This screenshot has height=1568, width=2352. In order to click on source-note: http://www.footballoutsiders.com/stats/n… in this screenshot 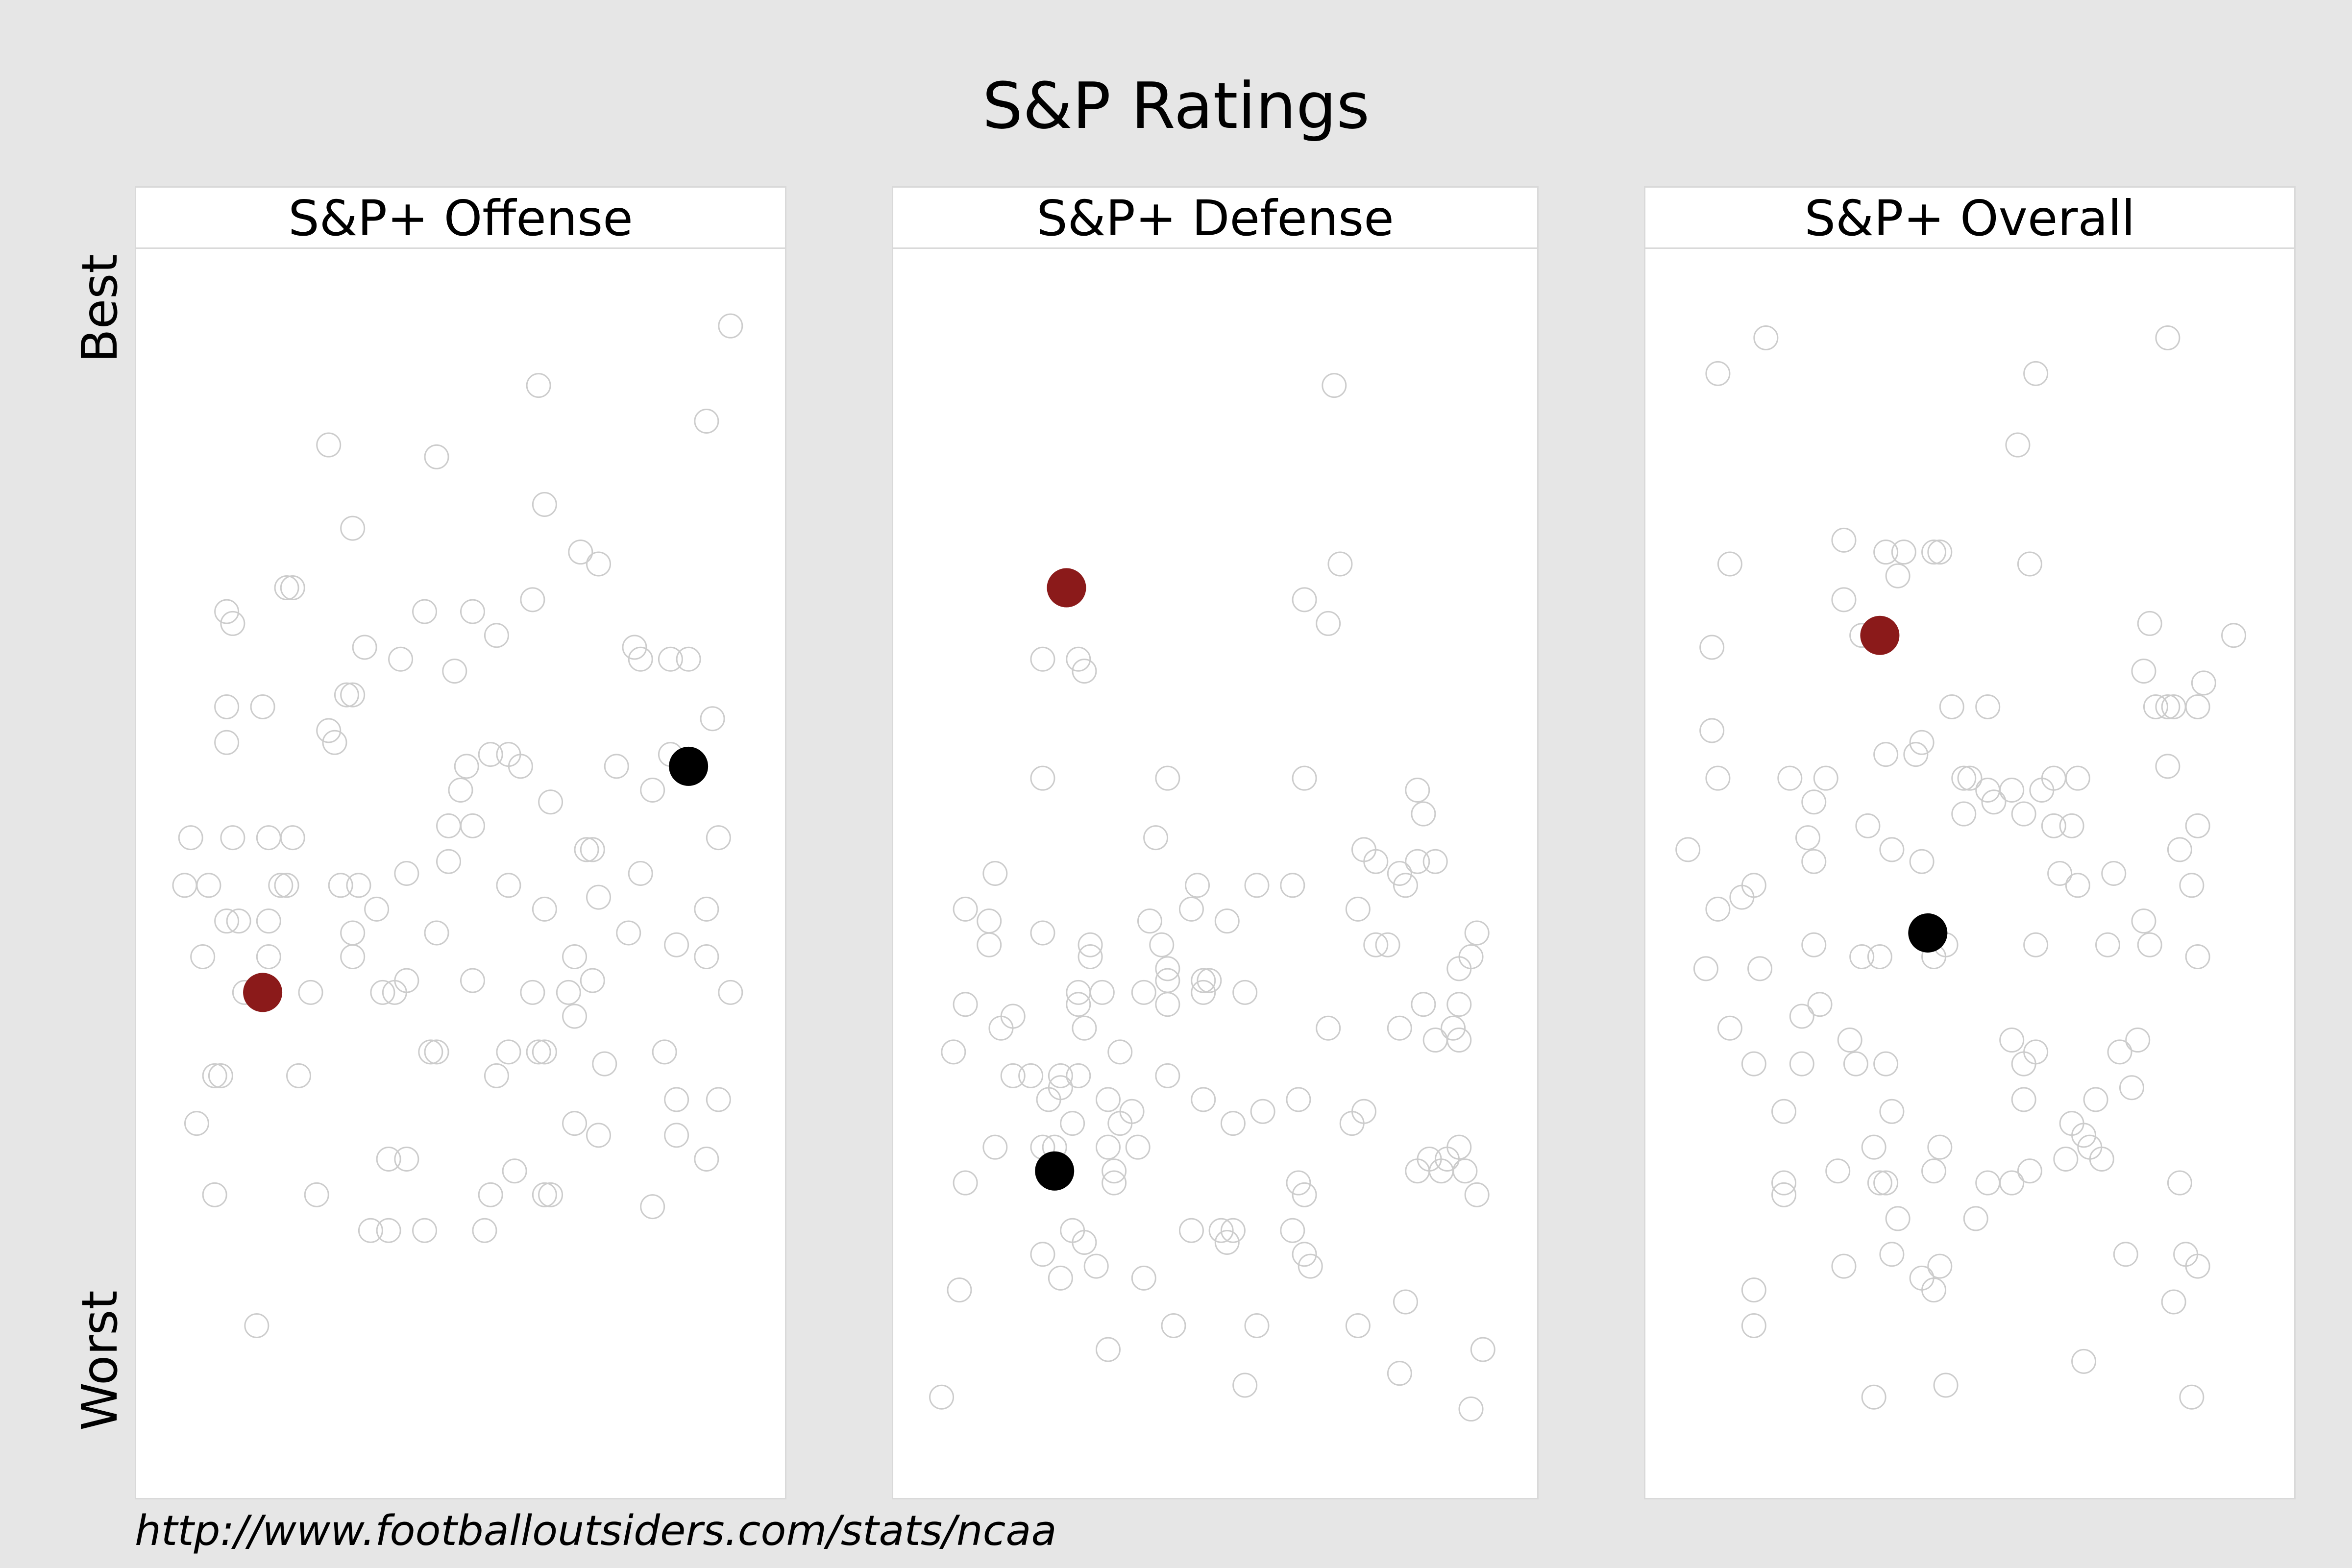, I will do `click(596, 1531)`.